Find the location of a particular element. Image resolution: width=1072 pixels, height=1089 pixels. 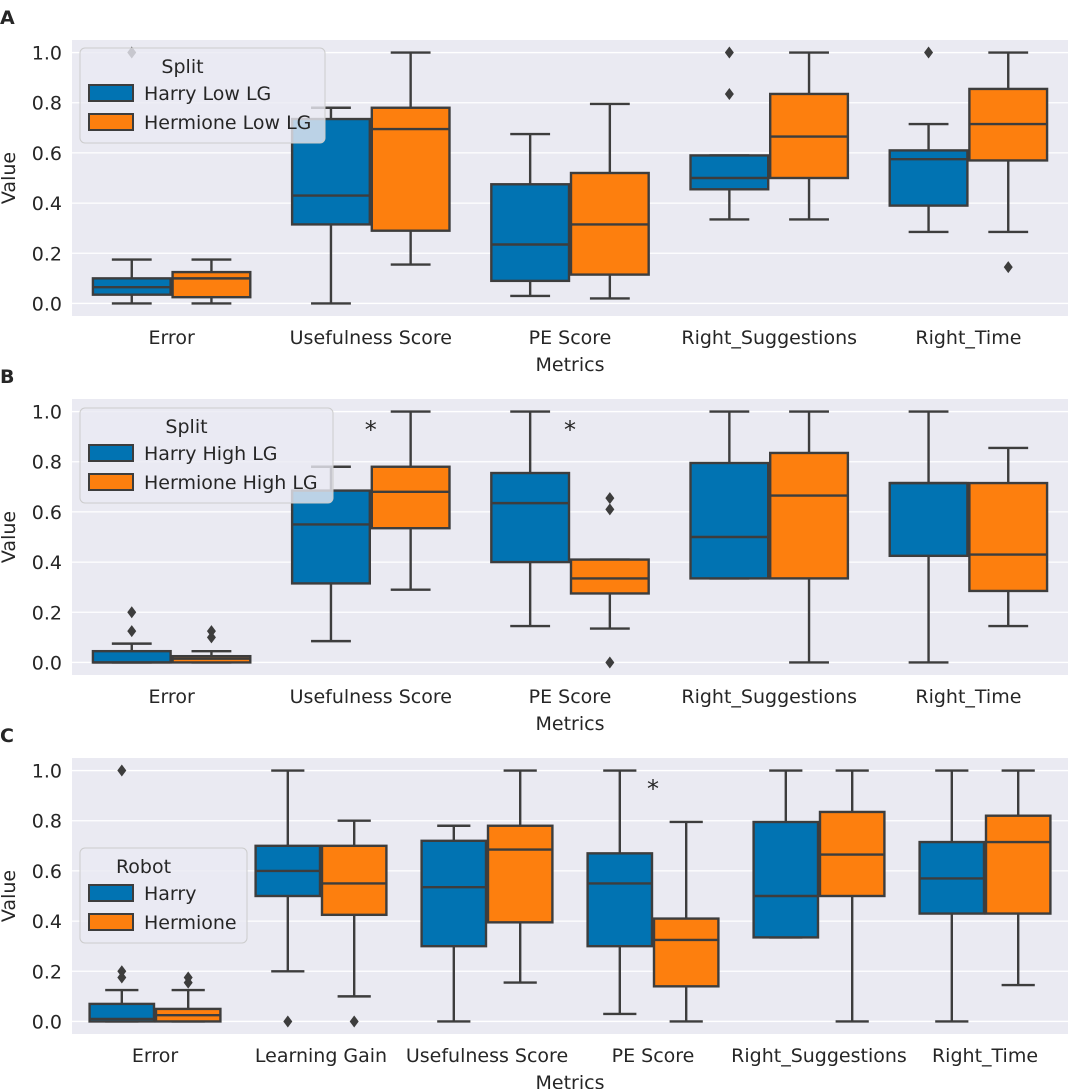

box-hermione-high-lg-usefulness-score is located at coordinates (410, 500).